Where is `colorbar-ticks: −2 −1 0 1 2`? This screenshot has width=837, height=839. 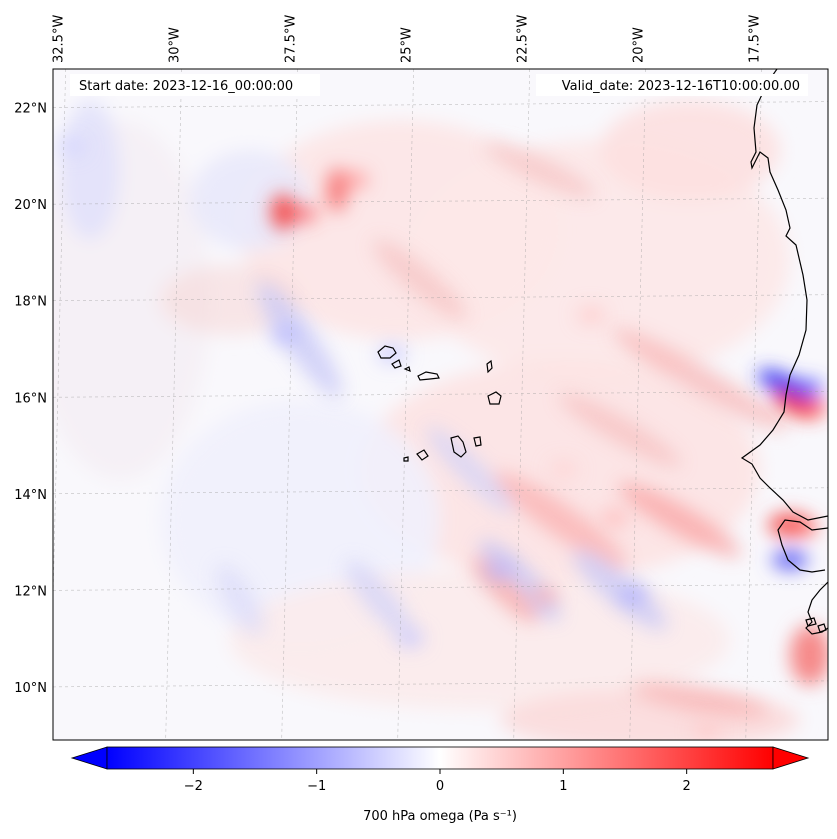 colorbar-ticks: −2 −1 0 1 2 is located at coordinates (437, 781).